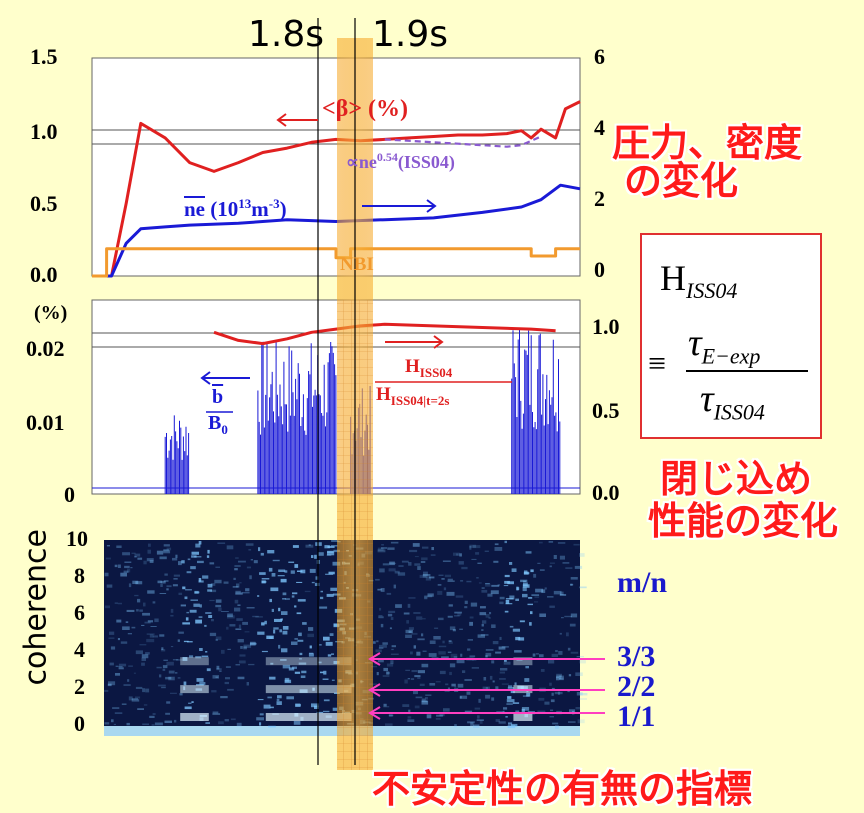 This screenshot has height=813, width=864. What do you see at coordinates (79, 612) in the screenshot?
I see `p3-tick-6: 6` at bounding box center [79, 612].